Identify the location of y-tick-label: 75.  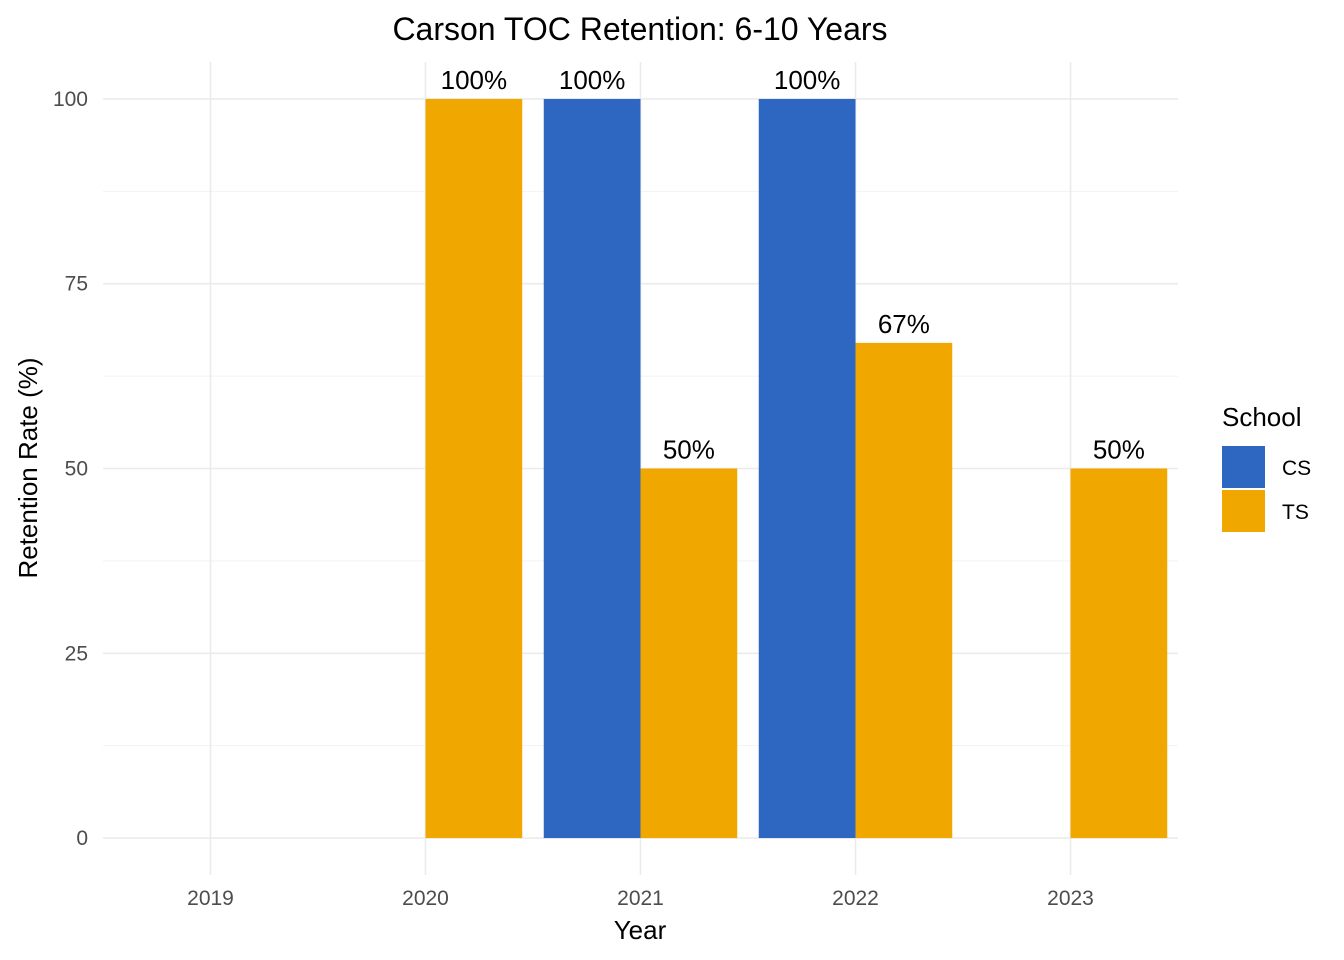
(76, 284).